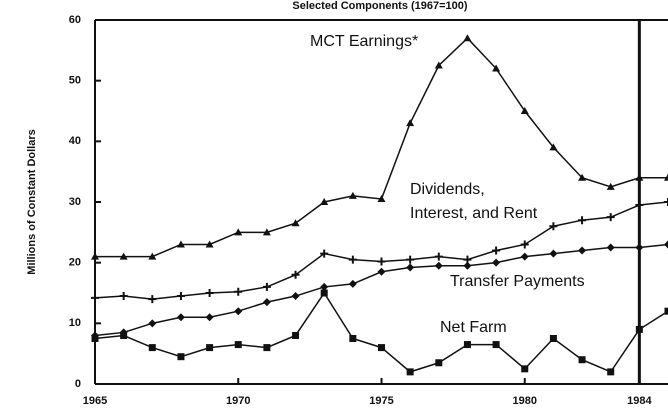 The width and height of the screenshot is (668, 410). What do you see at coordinates (75, 323) in the screenshot?
I see `y-tick-label: 10` at bounding box center [75, 323].